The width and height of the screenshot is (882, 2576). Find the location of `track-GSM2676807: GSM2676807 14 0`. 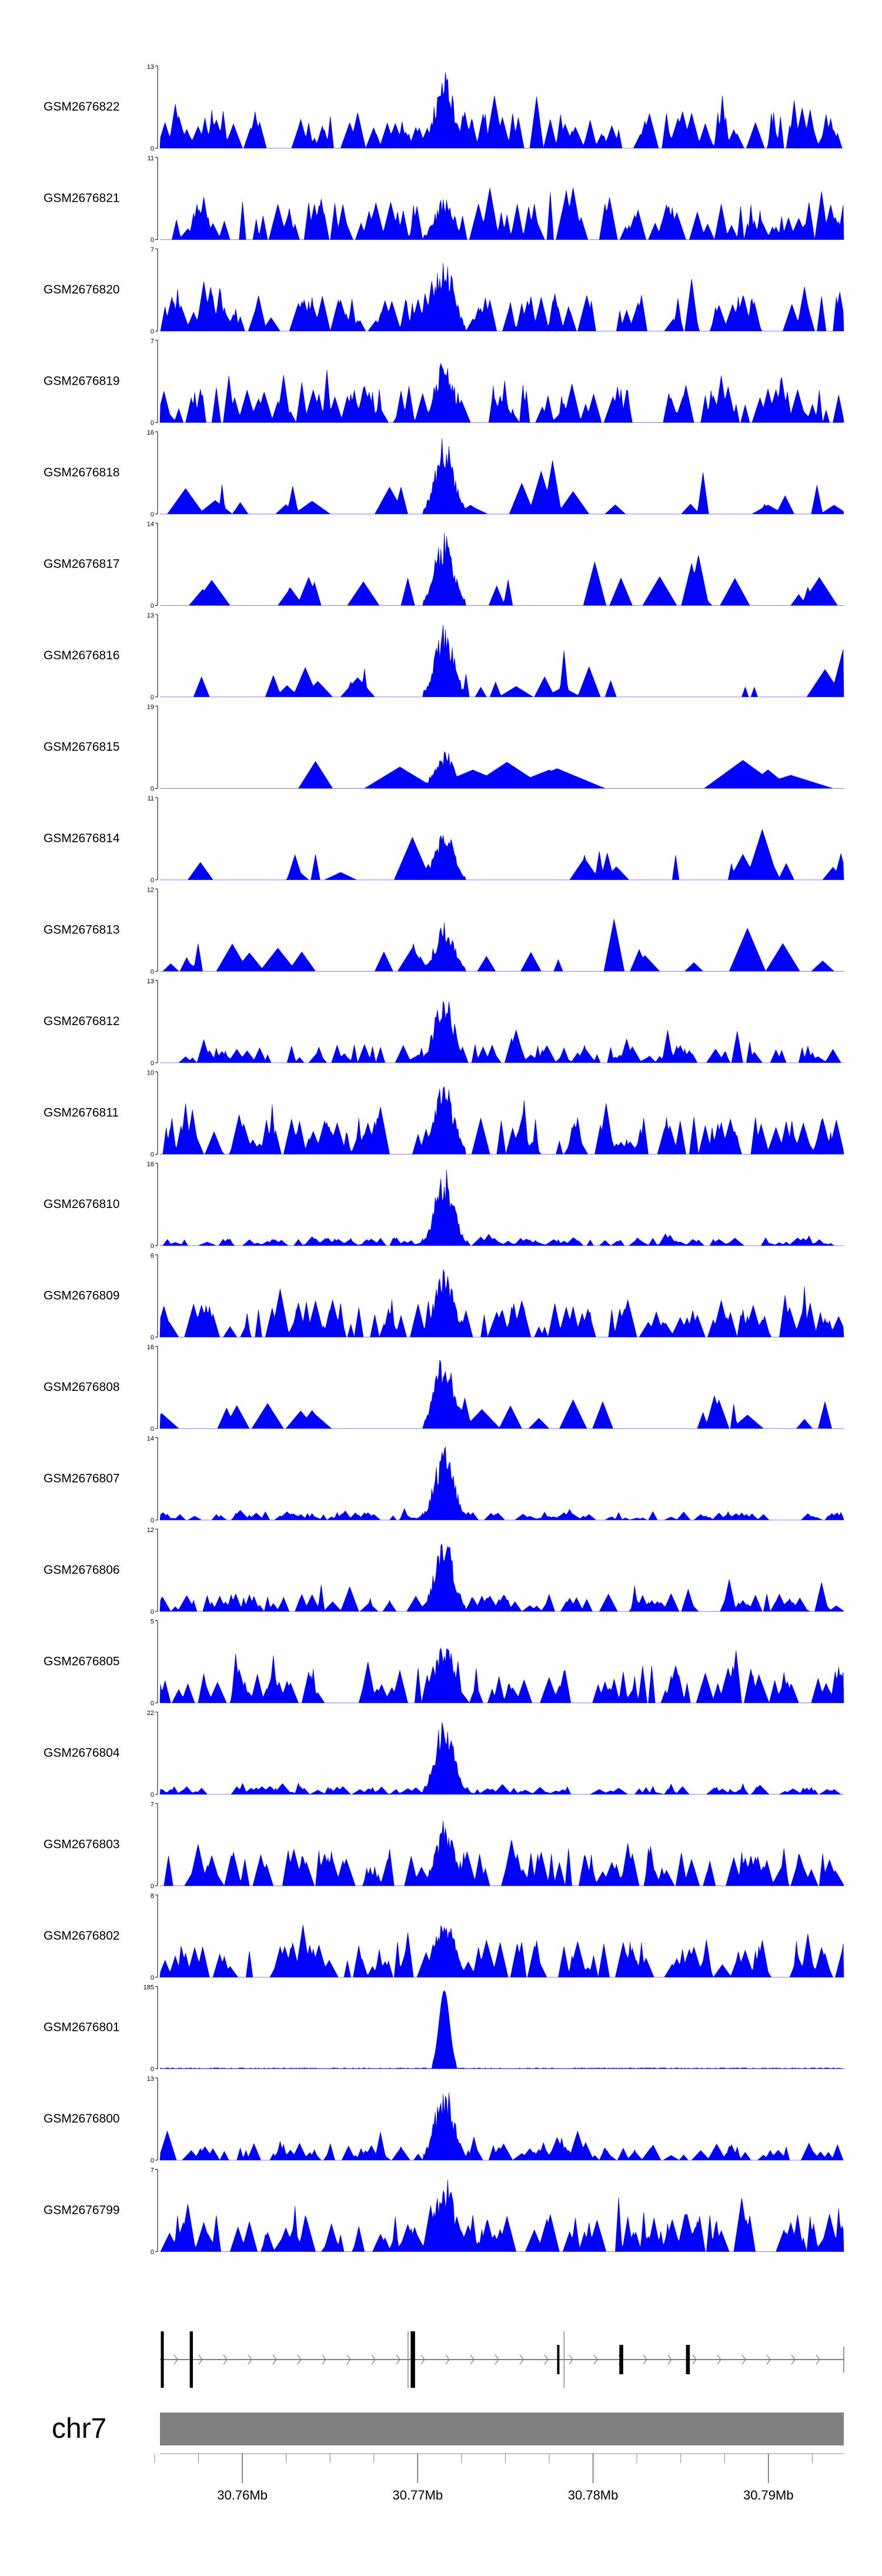

track-GSM2676807: GSM2676807 14 0 is located at coordinates (444, 1480).